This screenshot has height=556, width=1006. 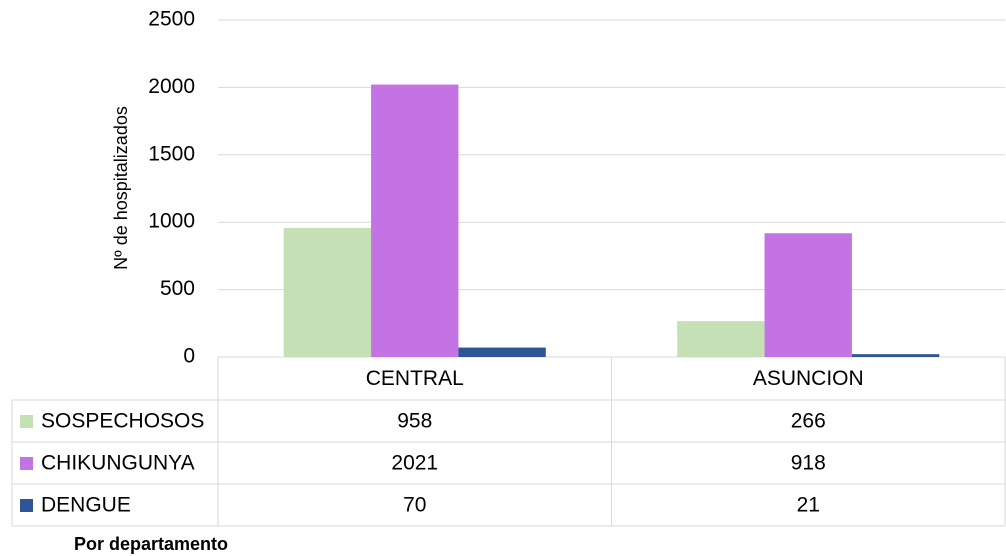 What do you see at coordinates (171, 153) in the screenshot?
I see `y-tick-label: 1500` at bounding box center [171, 153].